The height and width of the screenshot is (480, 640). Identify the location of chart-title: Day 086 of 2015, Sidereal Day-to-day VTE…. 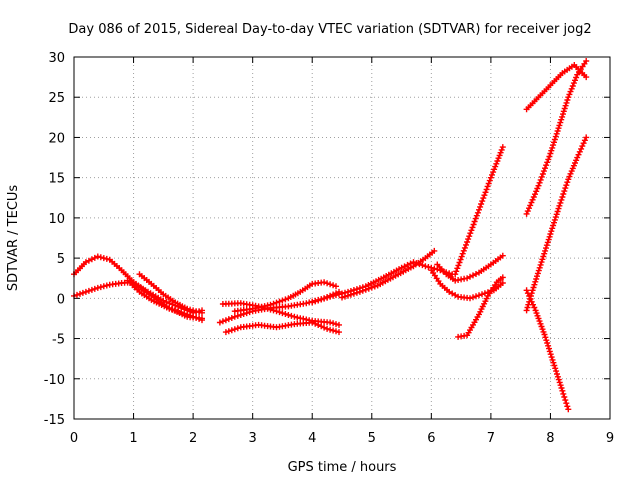
(329, 29).